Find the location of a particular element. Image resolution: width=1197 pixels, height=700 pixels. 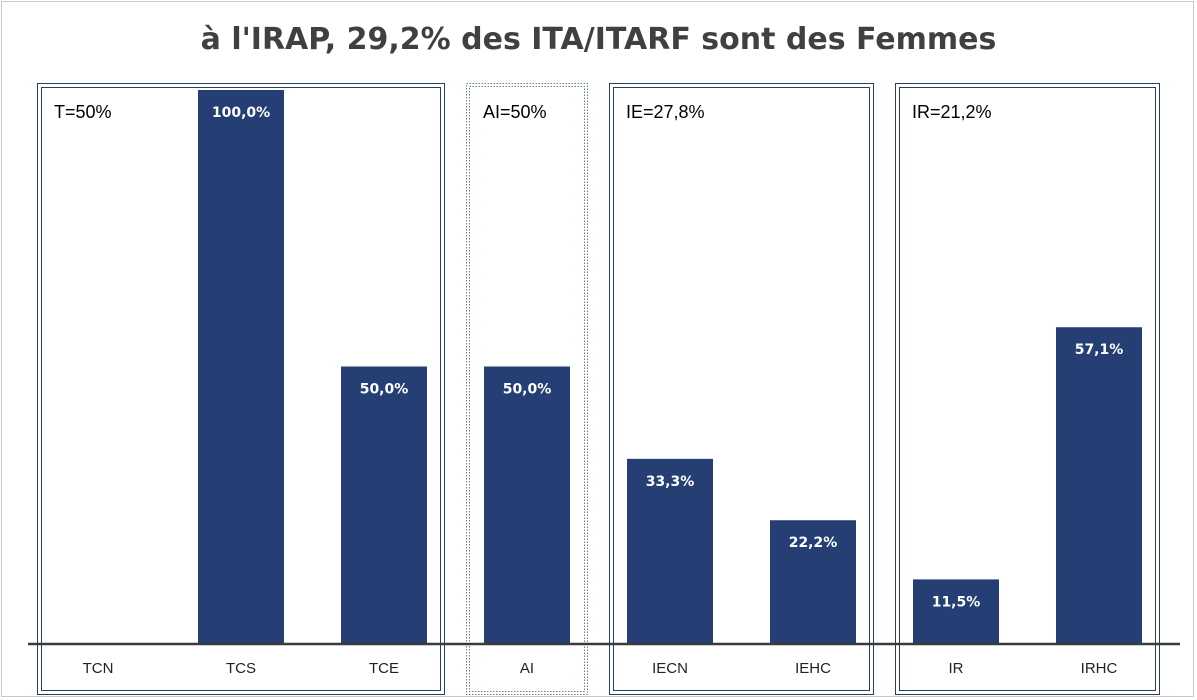

bar-tce is located at coordinates (384, 504).